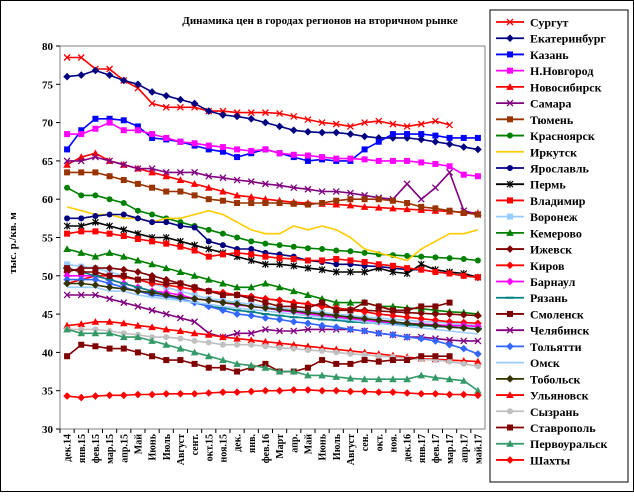  Describe the element at coordinates (556, 233) in the screenshot. I see `legend-label: Кемерово` at that location.